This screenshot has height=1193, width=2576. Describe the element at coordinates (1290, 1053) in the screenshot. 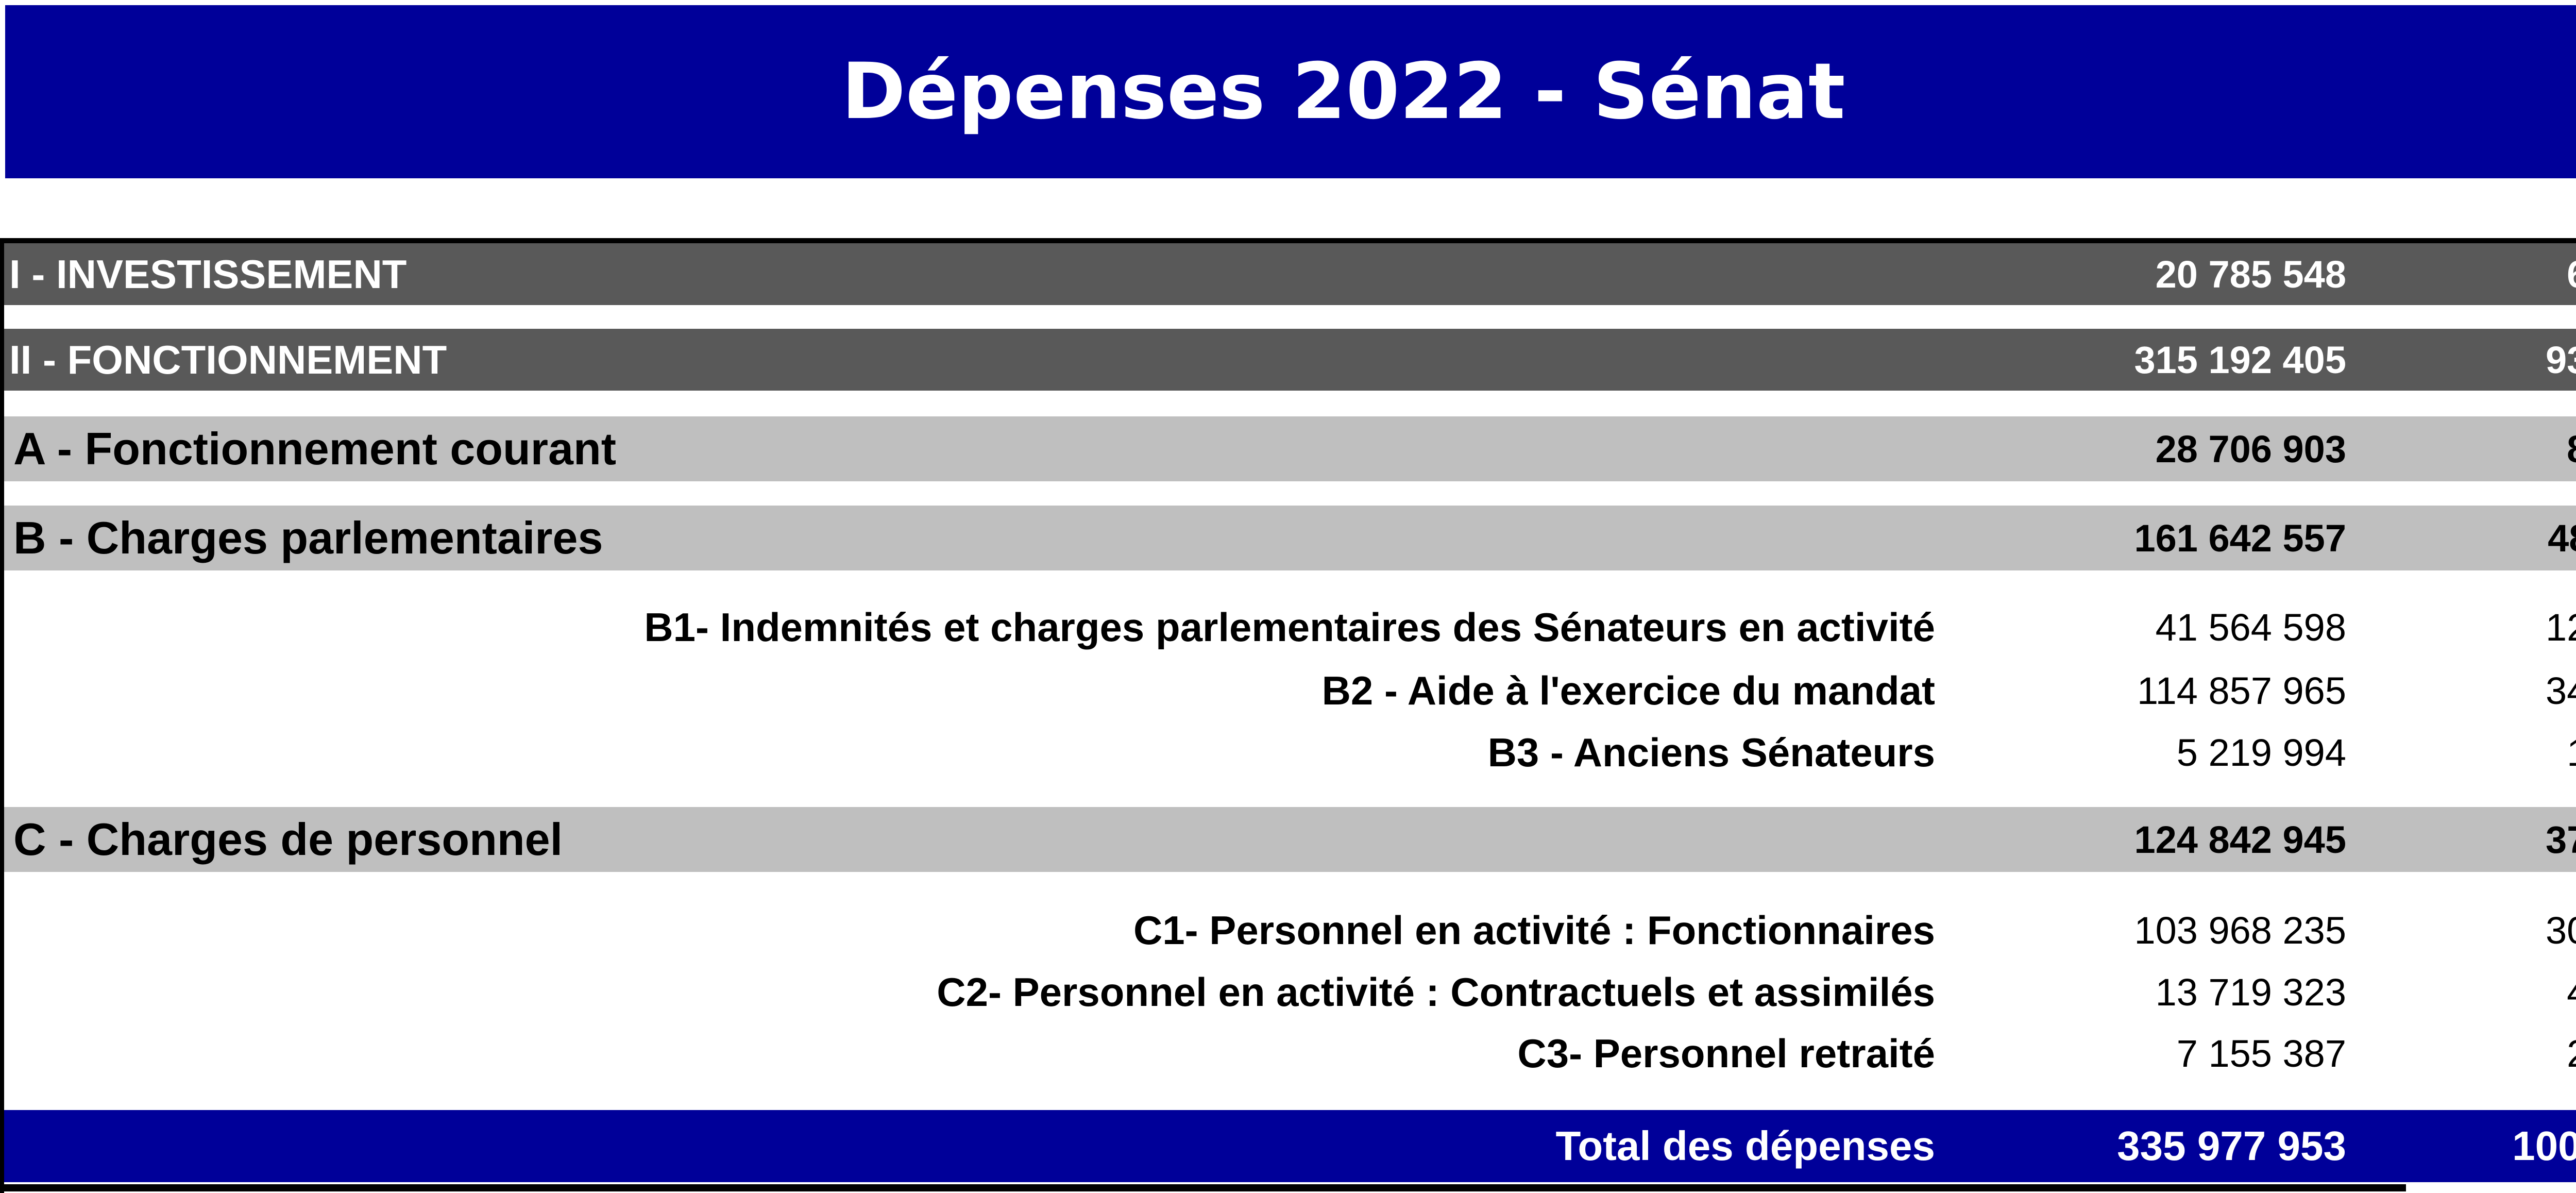

I see `table-row-c3: C3- Personnel retraité 7 155 387 2,13%` at that location.